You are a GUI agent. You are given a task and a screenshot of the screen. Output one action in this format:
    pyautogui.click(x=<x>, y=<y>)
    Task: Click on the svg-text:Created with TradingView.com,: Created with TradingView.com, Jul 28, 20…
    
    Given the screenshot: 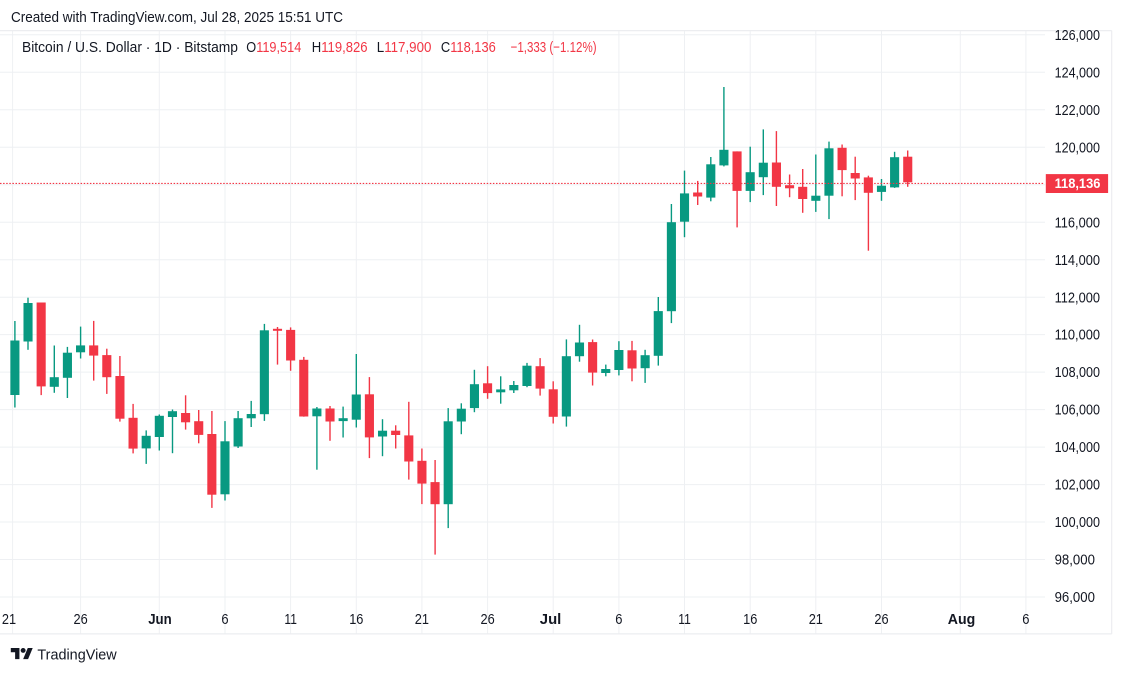 What is the action you would take?
    pyautogui.click(x=177, y=17)
    